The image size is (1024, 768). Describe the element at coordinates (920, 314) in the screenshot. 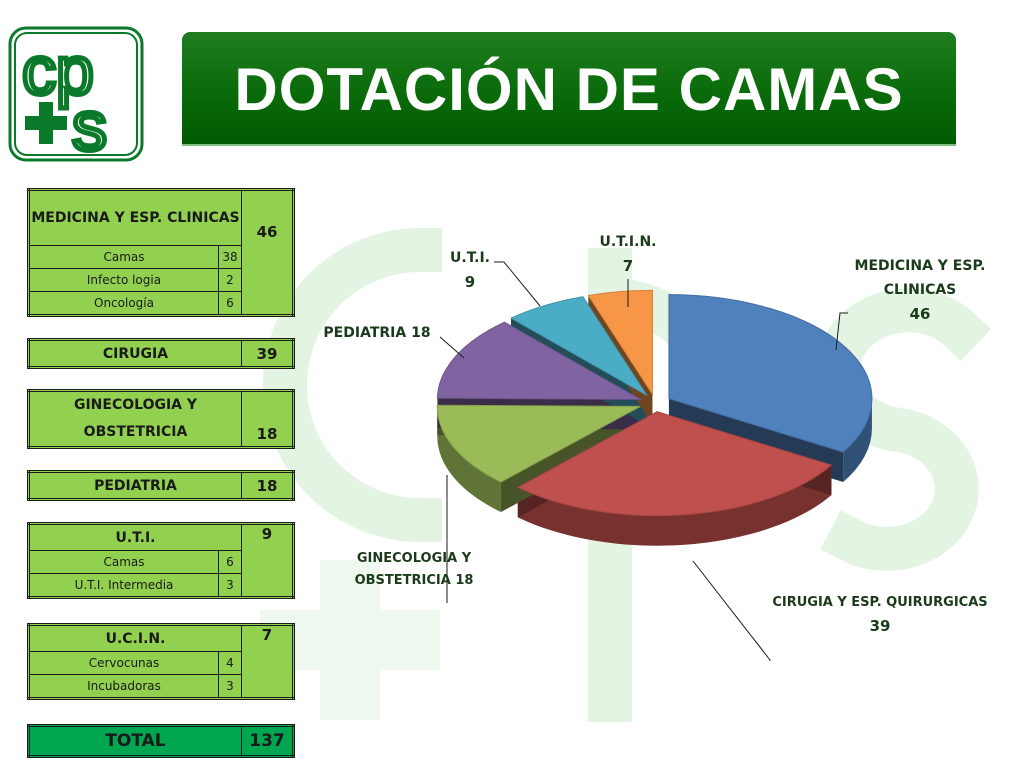

I see `data-label-medicina-v: 46` at that location.